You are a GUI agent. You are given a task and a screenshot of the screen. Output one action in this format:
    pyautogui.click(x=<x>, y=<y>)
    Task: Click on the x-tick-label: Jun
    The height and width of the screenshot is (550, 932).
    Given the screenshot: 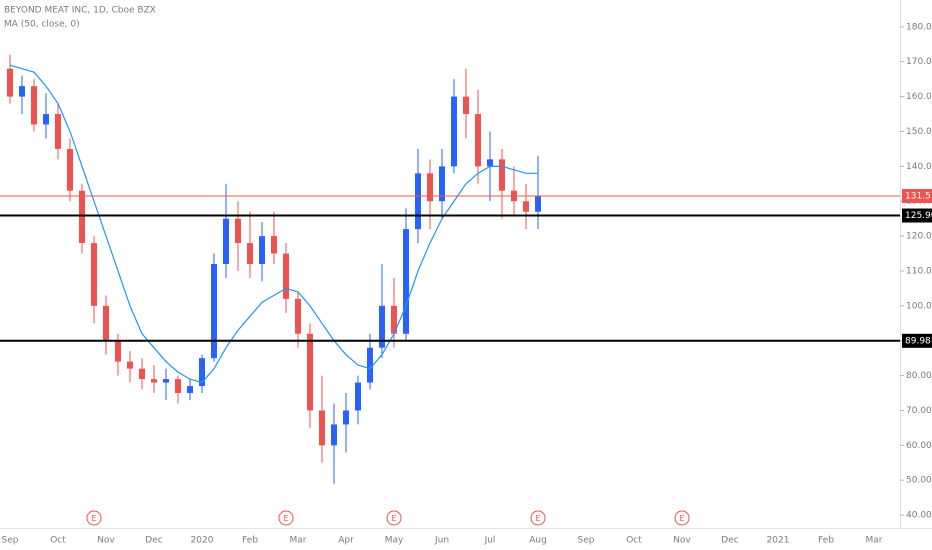 What is the action you would take?
    pyautogui.click(x=441, y=541)
    